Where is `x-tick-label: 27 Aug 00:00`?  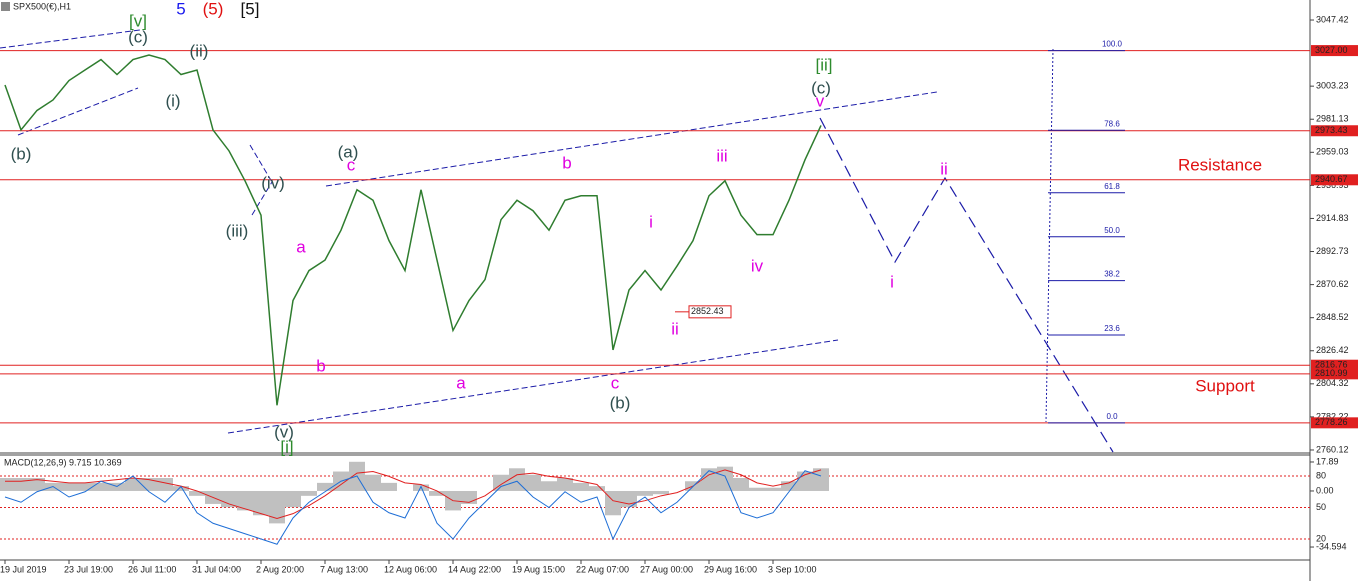 x-tick-label: 27 Aug 00:00 is located at coordinates (666, 569).